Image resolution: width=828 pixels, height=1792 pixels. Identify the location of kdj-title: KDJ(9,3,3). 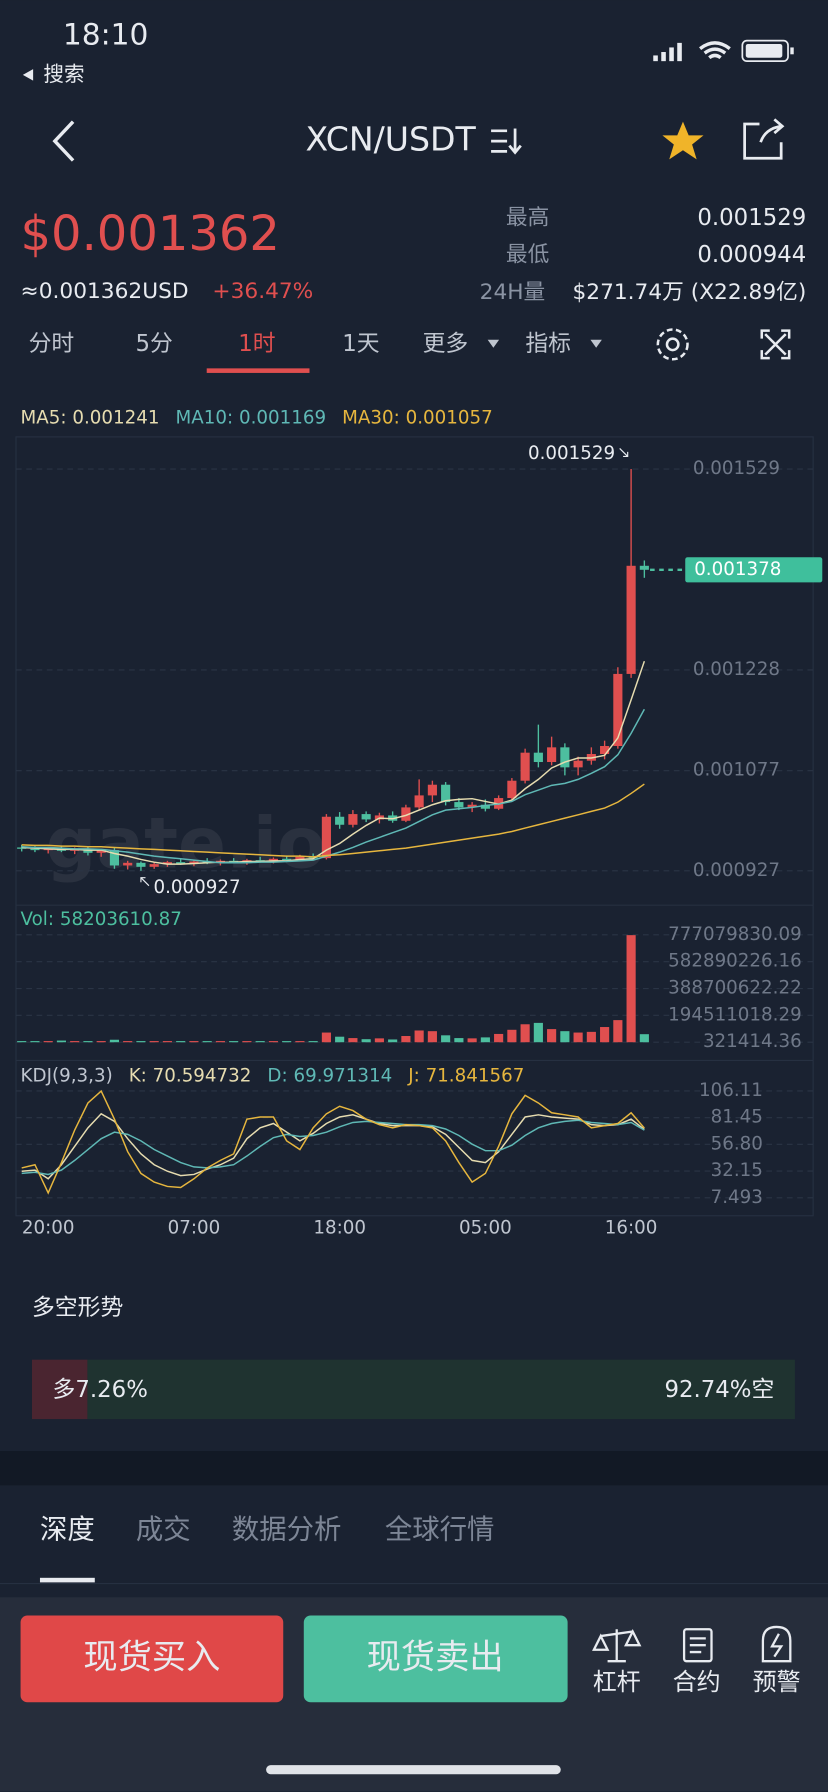
(67, 1075).